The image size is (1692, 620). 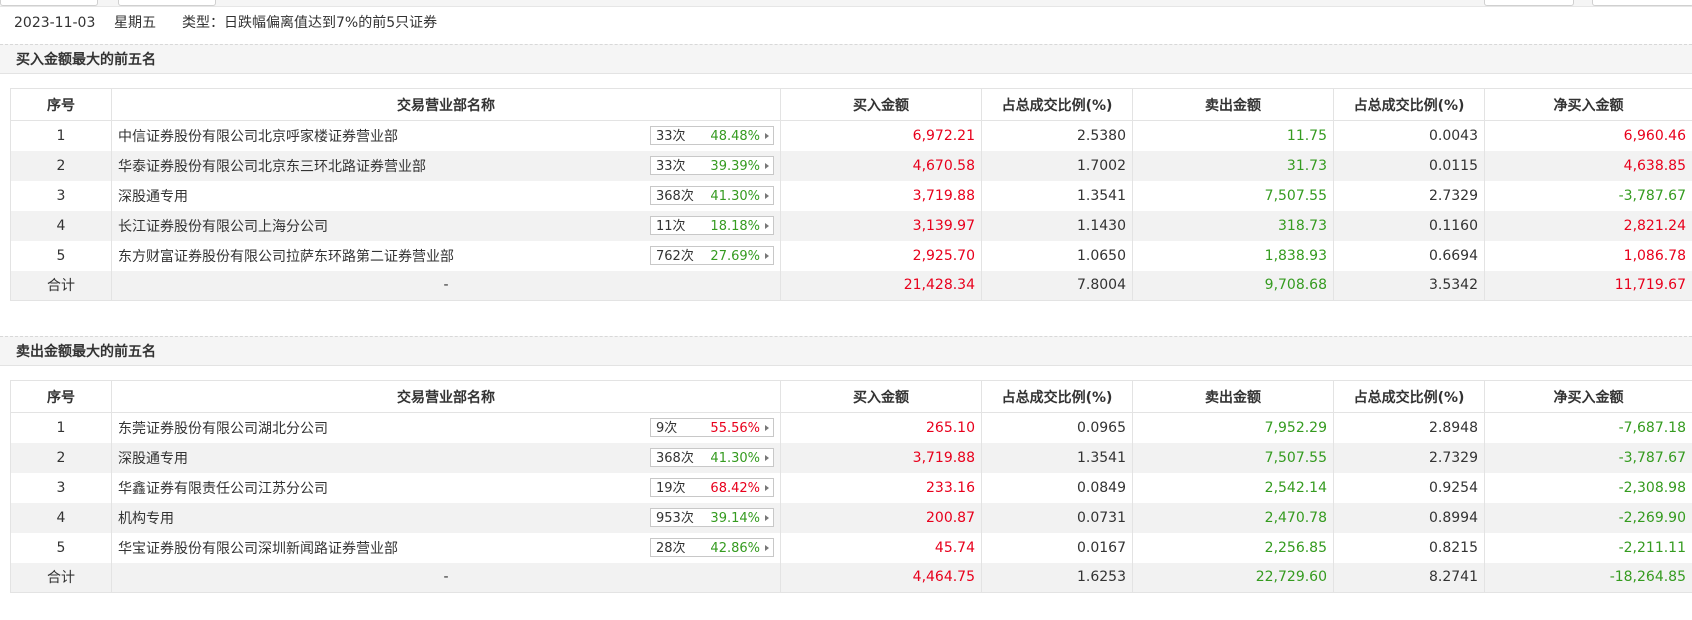 What do you see at coordinates (1588, 487) in the screenshot?
I see `net-buy-cell: -2,308.98` at bounding box center [1588, 487].